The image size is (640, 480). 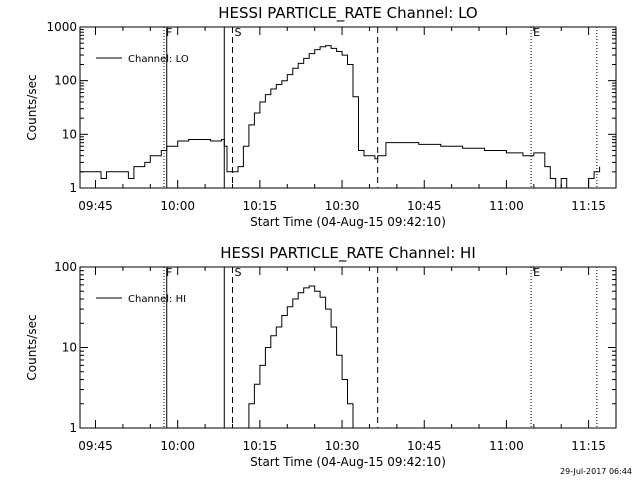 I want to click on chart-title: HESSI PARTICLE_RATE Channel: LO, so click(x=347, y=13).